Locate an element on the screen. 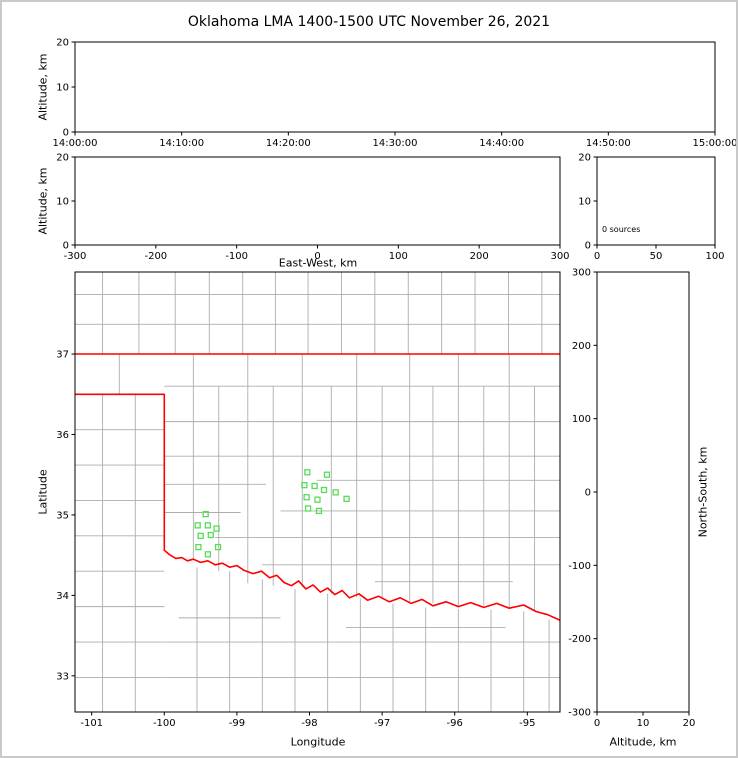 The height and width of the screenshot is (758, 738). y-tick-label: 33 is located at coordinates (62, 676).